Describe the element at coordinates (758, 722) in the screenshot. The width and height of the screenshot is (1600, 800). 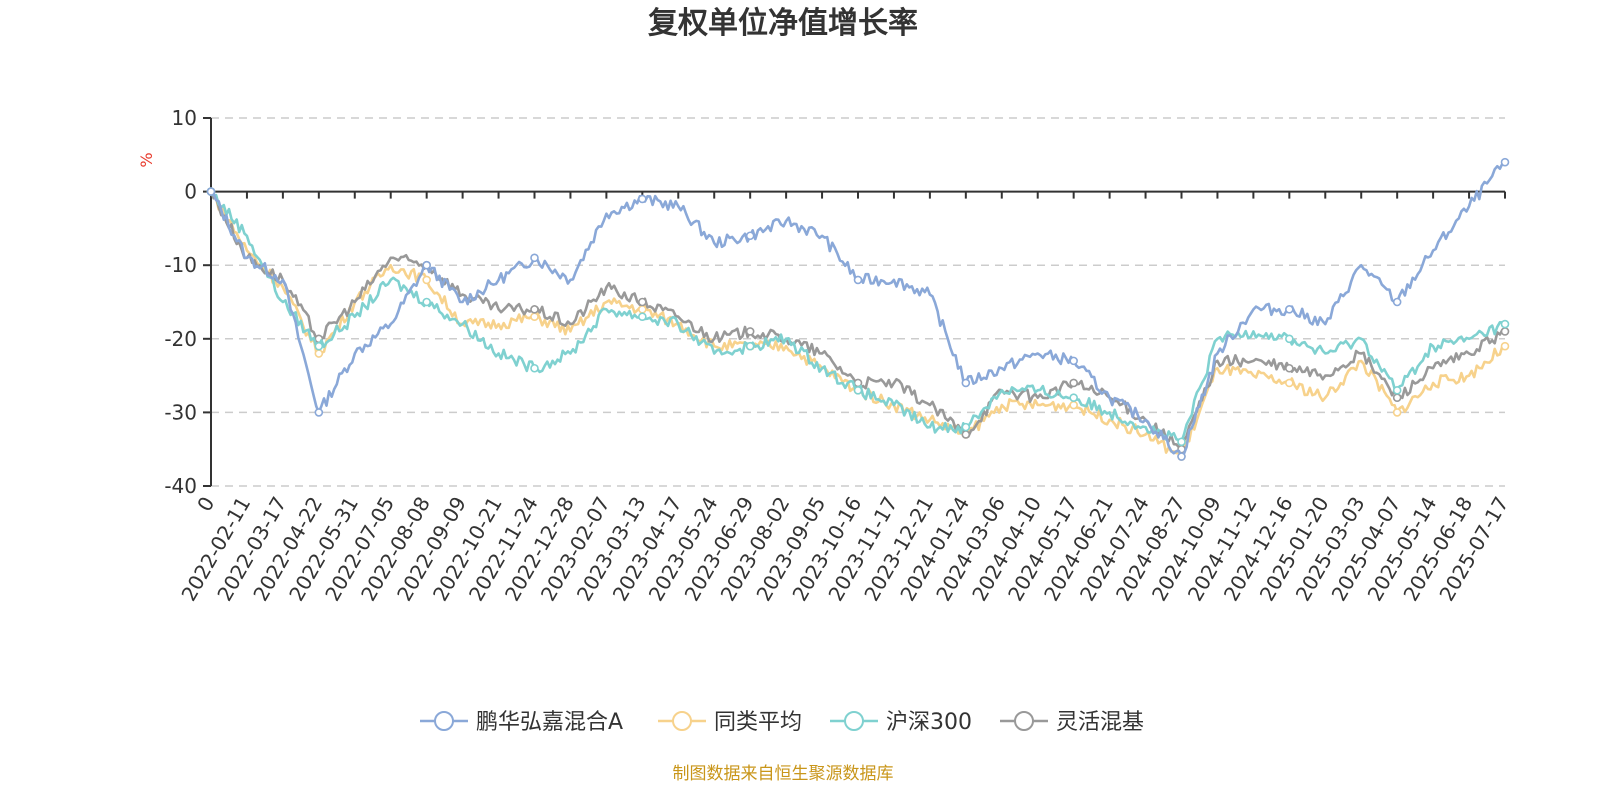
I see `legend-label: 同类平均` at that location.